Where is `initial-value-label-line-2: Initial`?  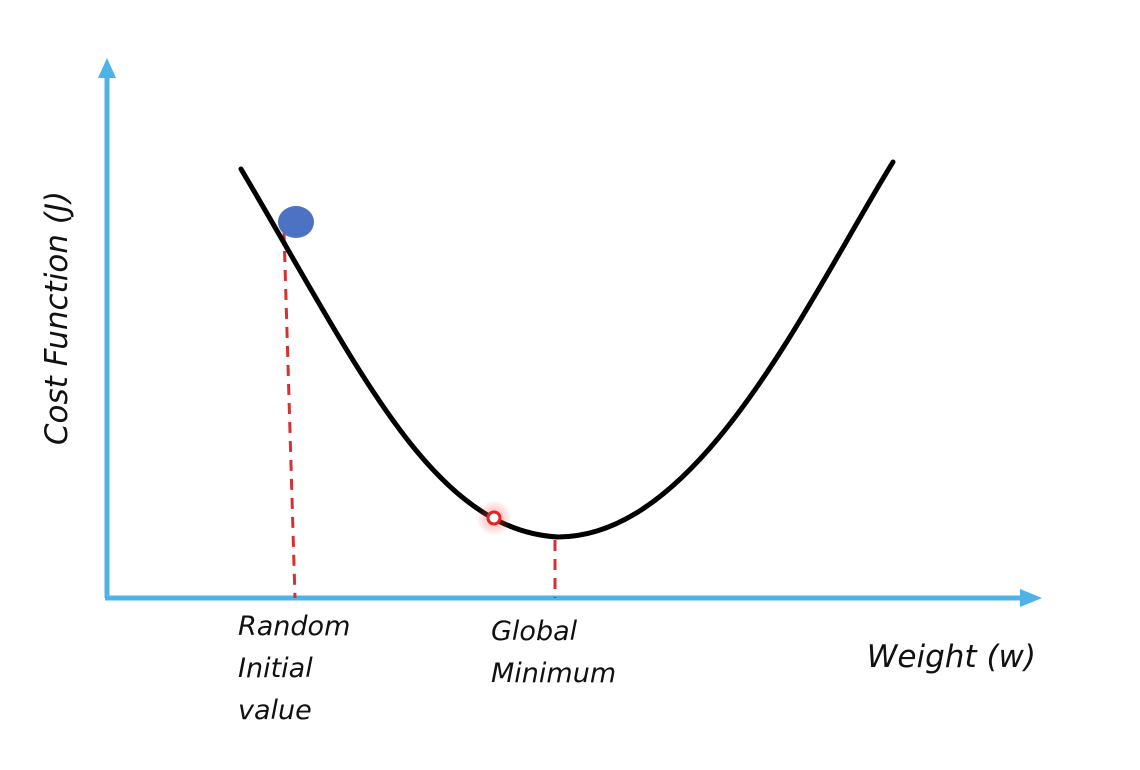
initial-value-label-line-2: Initial is located at coordinates (275, 668).